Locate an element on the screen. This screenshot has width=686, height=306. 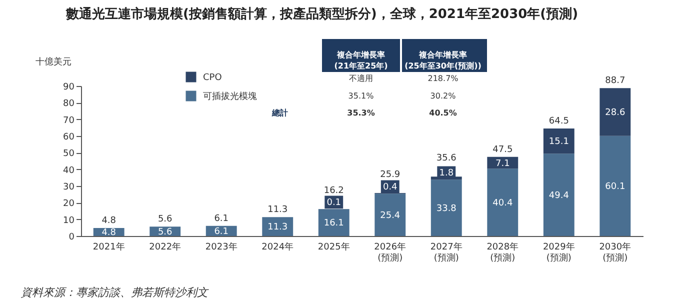
total-label: 35.6 is located at coordinates (446, 159).